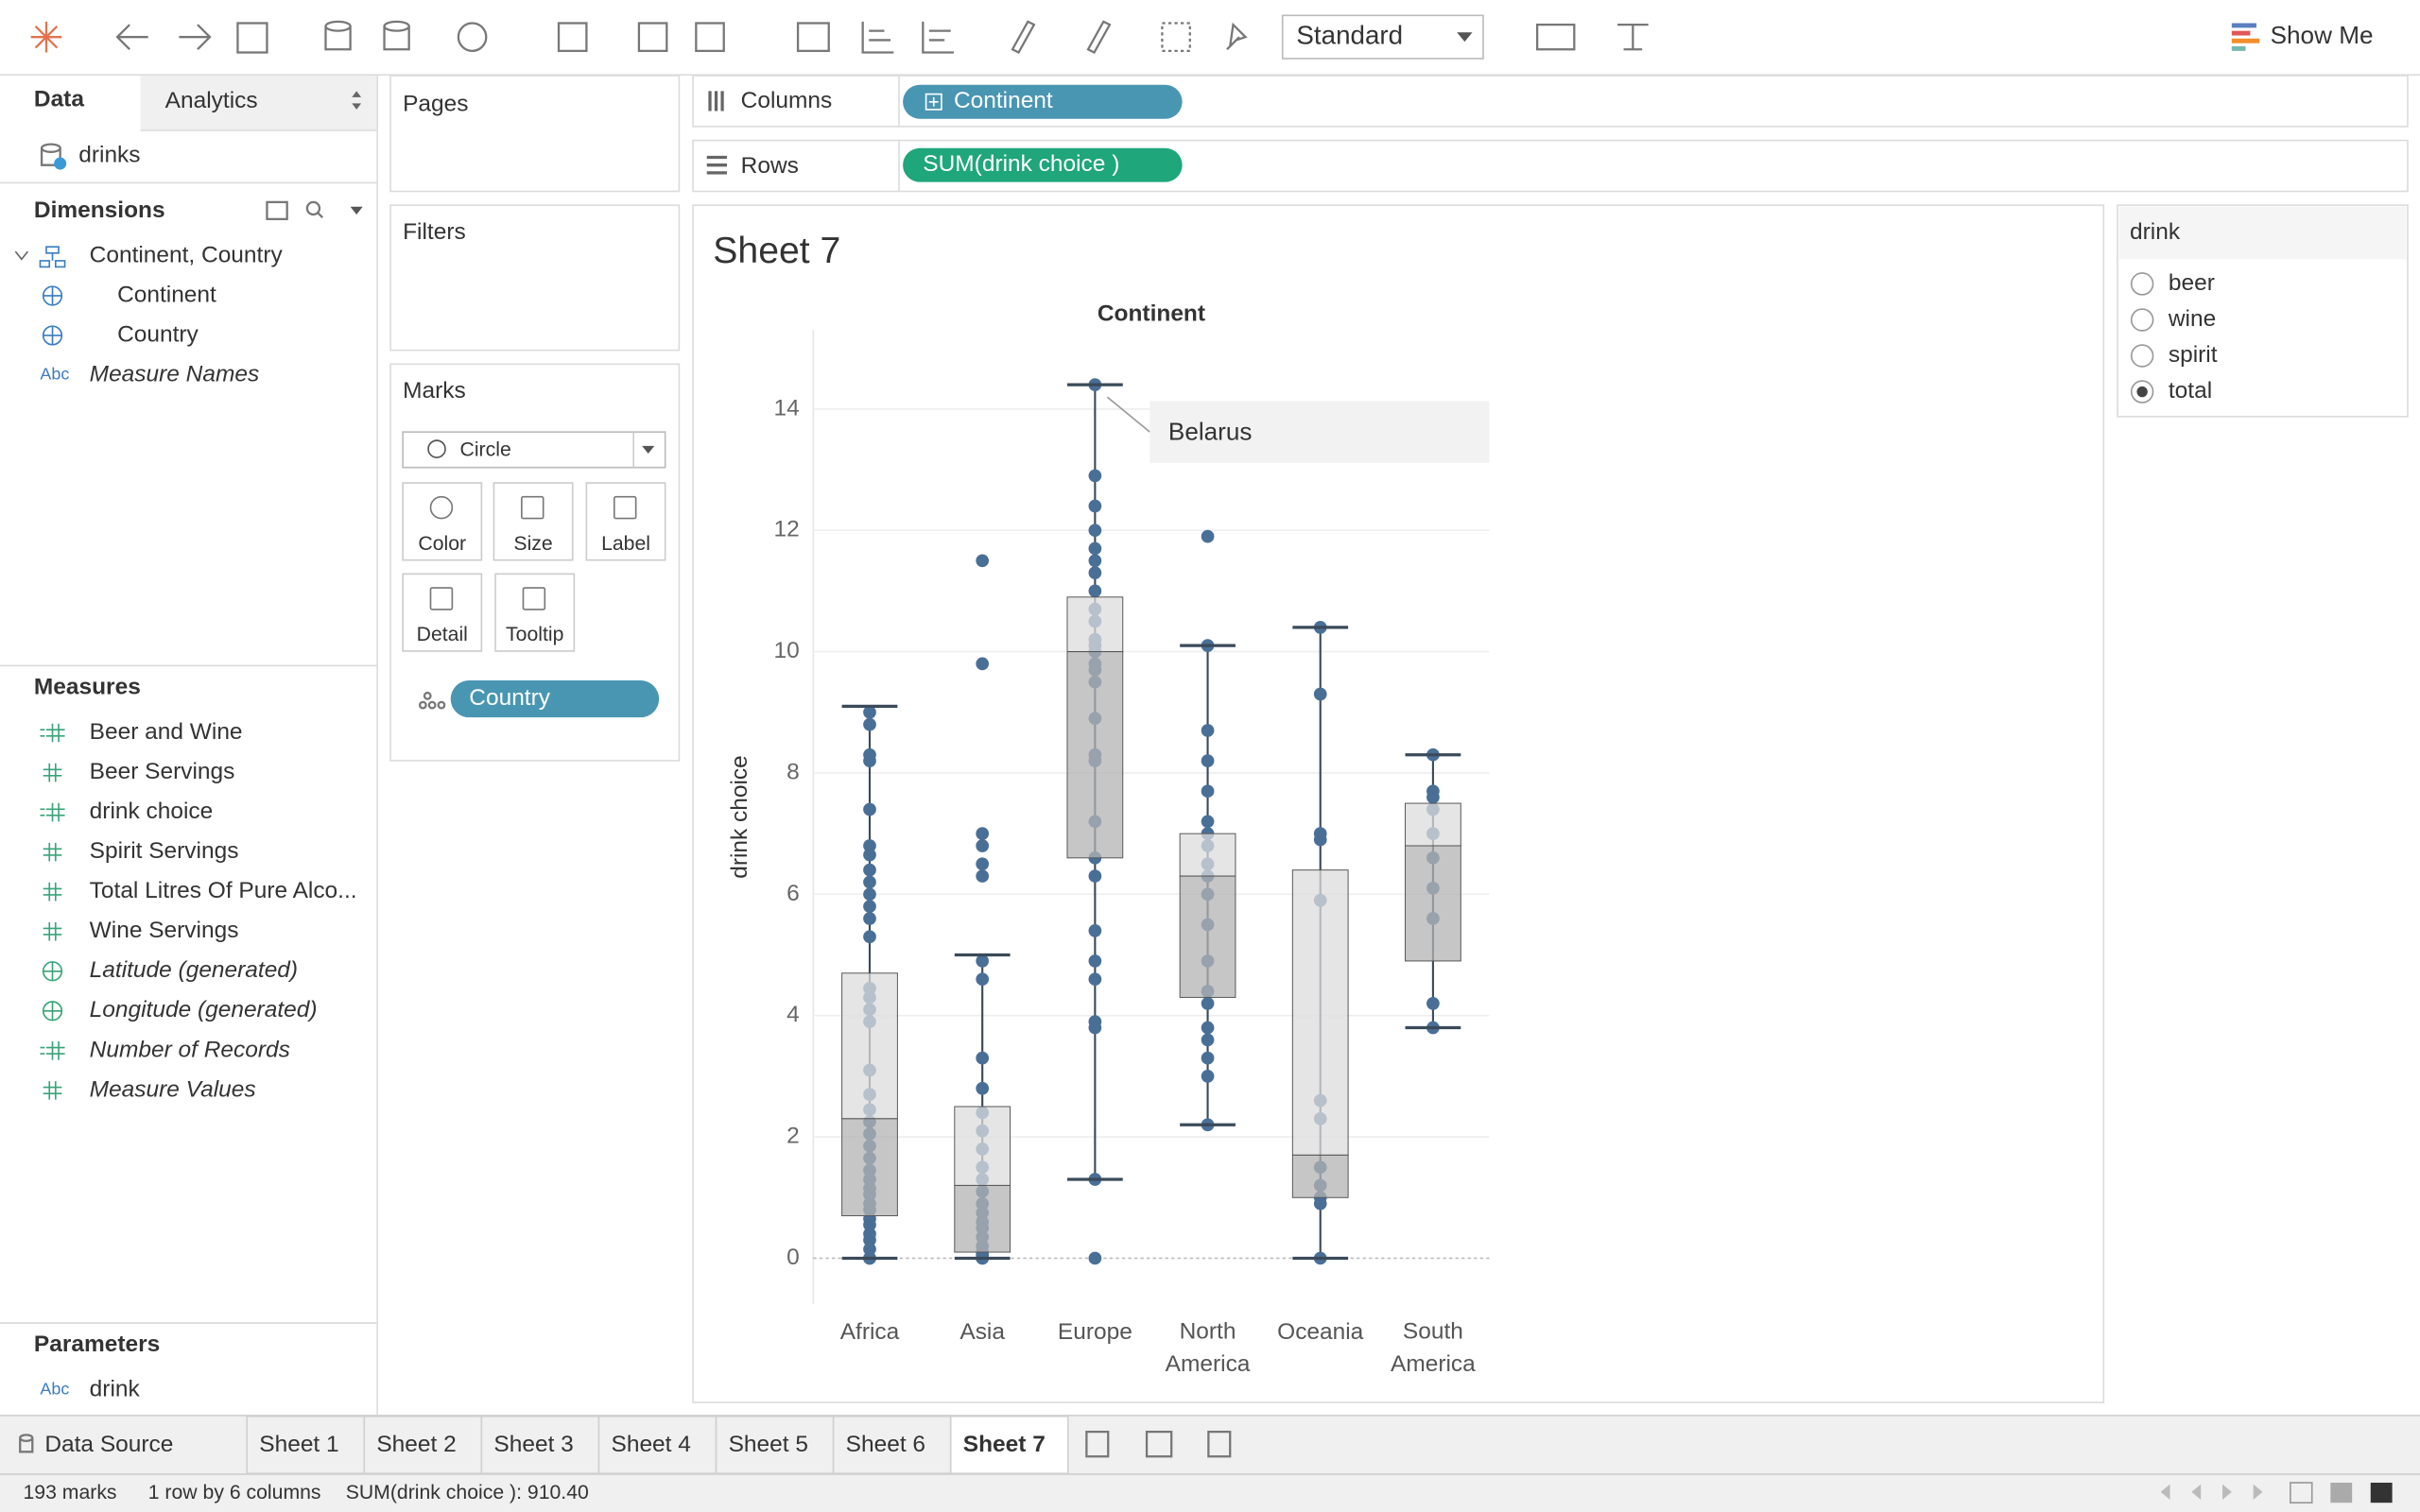 Image resolution: width=2420 pixels, height=1512 pixels. I want to click on status-controls, so click(2276, 1493).